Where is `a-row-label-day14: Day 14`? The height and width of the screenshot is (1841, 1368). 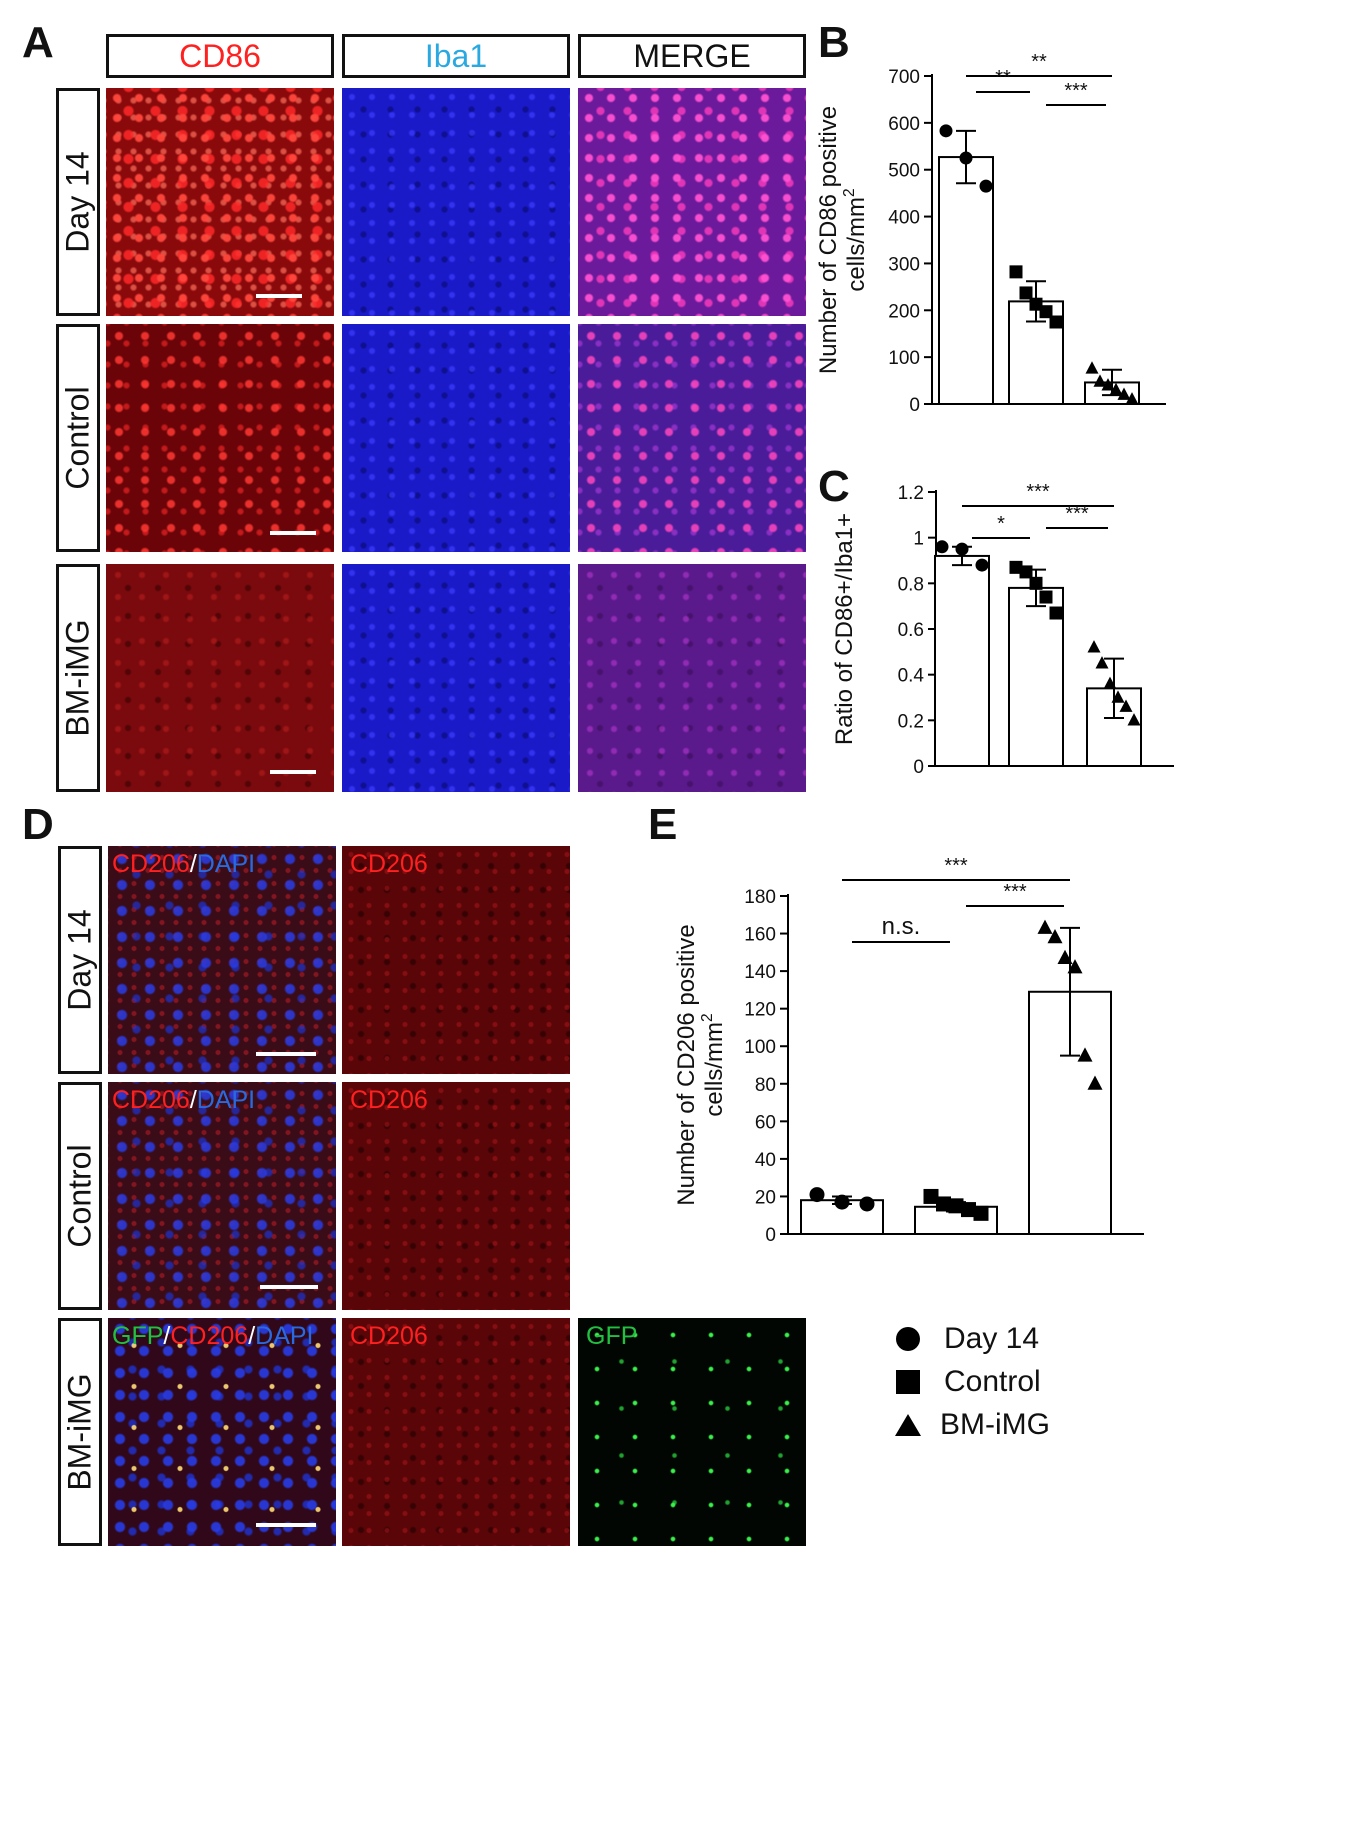 a-row-label-day14: Day 14 is located at coordinates (78, 202).